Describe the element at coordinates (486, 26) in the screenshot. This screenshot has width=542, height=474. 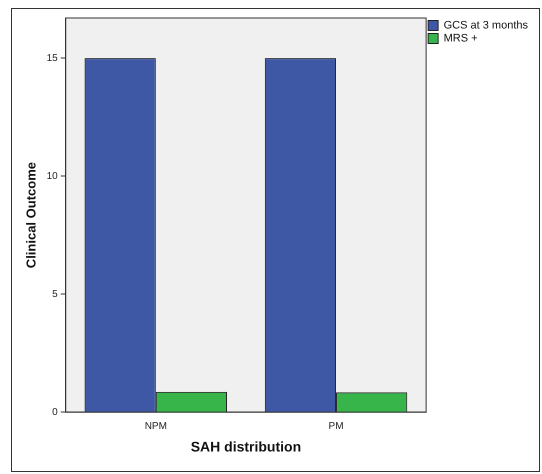
I see `legend-label: GCS at 3 months` at that location.